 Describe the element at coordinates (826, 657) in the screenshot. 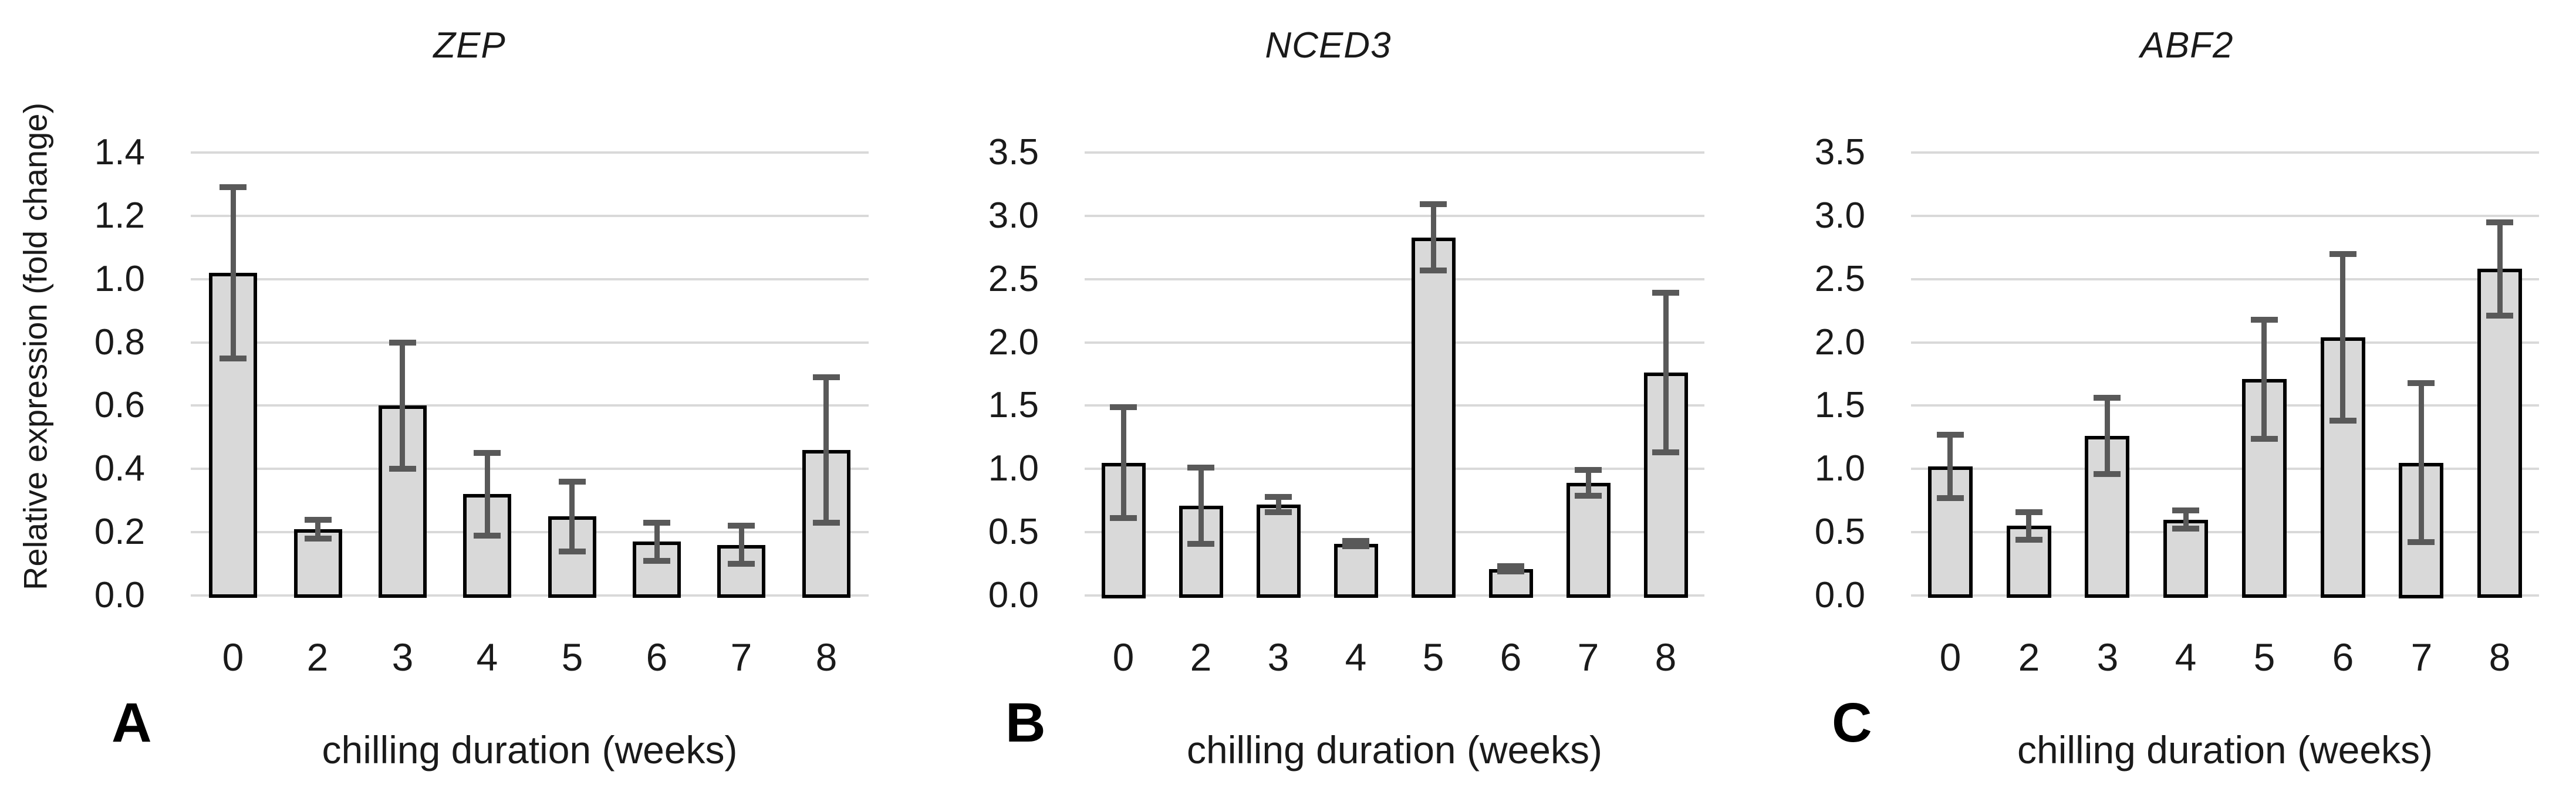

I see `x-tick-label: 8` at that location.